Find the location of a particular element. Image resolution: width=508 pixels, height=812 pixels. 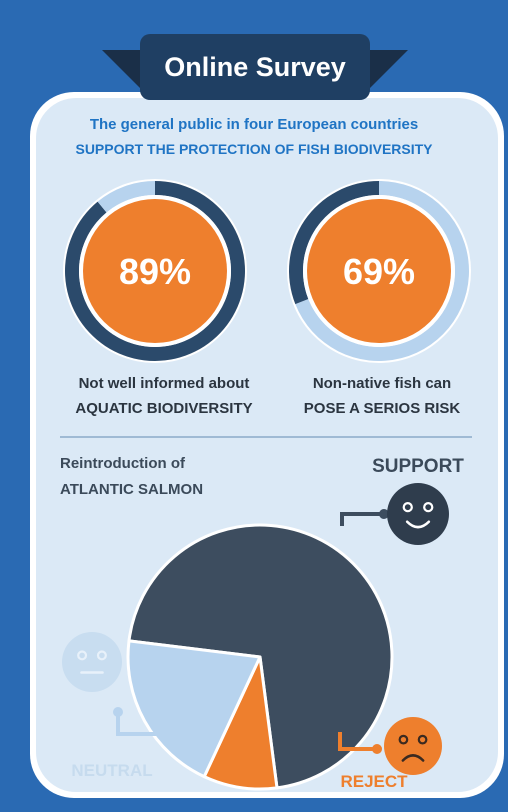

donut2-caption-line2: POSE A SERIOS RISK is located at coordinates (382, 408).